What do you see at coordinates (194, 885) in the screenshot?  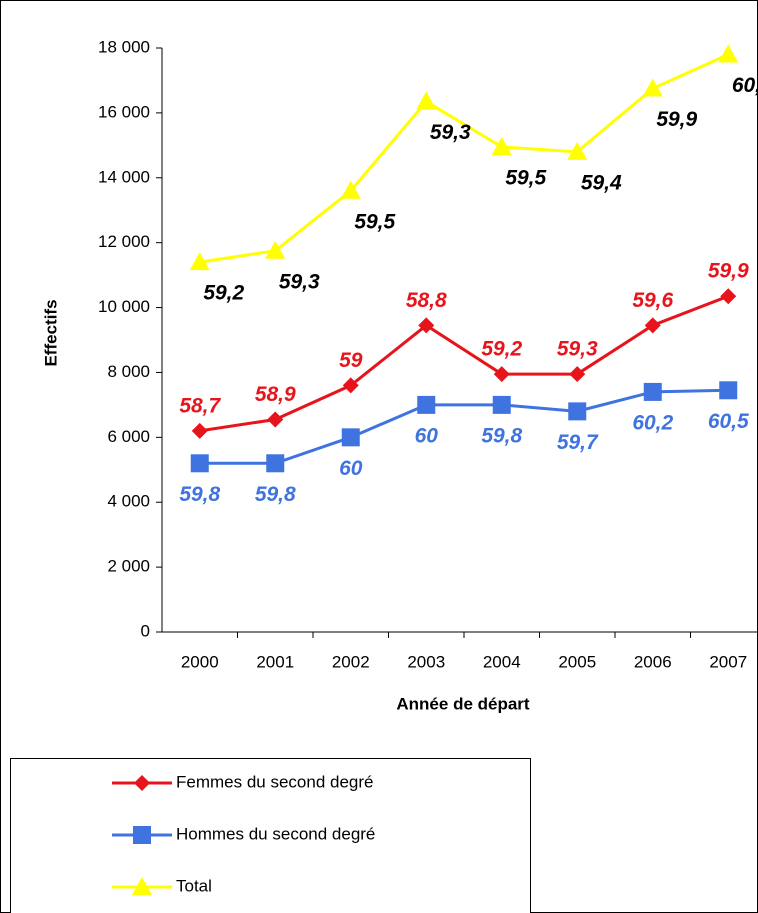 I see `legend-label: Total` at bounding box center [194, 885].